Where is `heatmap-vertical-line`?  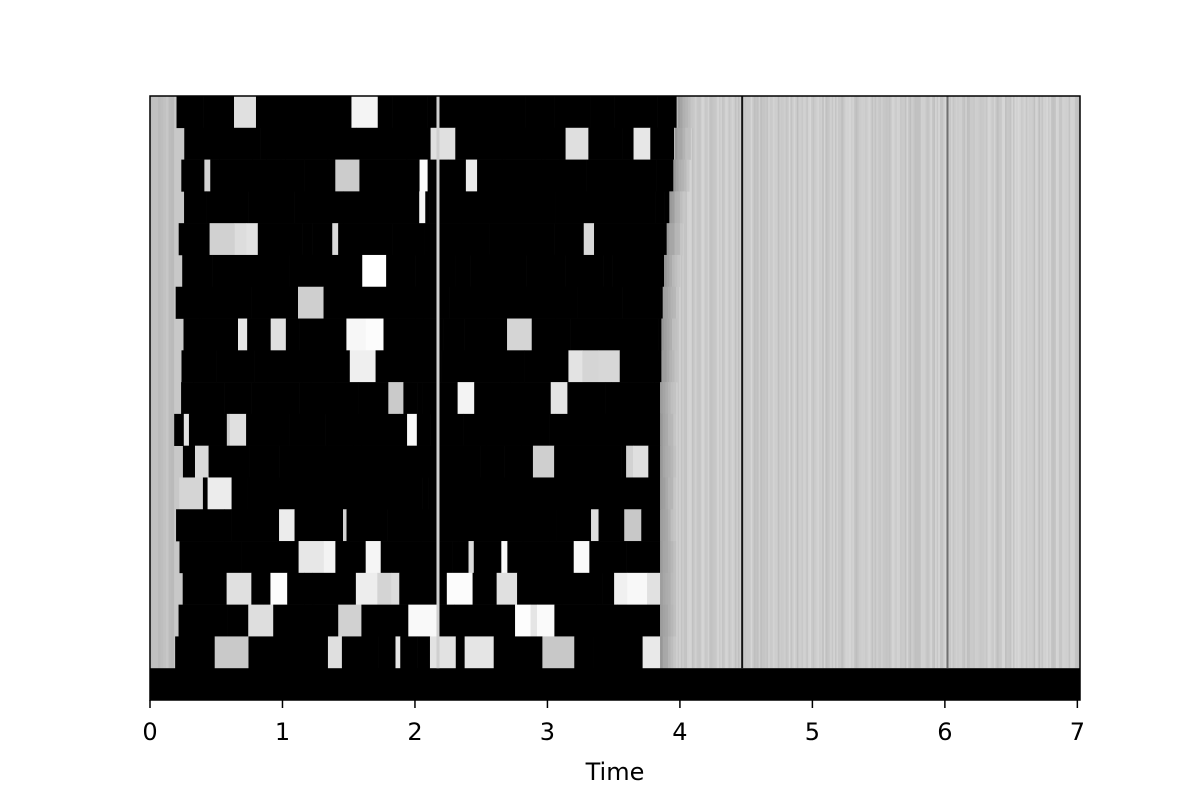
heatmap-vertical-line is located at coordinates (438, 382).